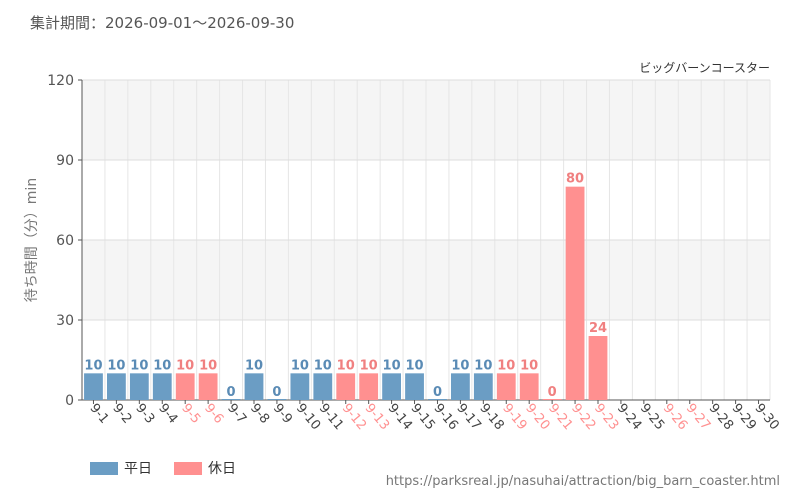 The height and width of the screenshot is (500, 800). What do you see at coordinates (69, 401) in the screenshot?
I see `y-tick-label: 0` at bounding box center [69, 401].